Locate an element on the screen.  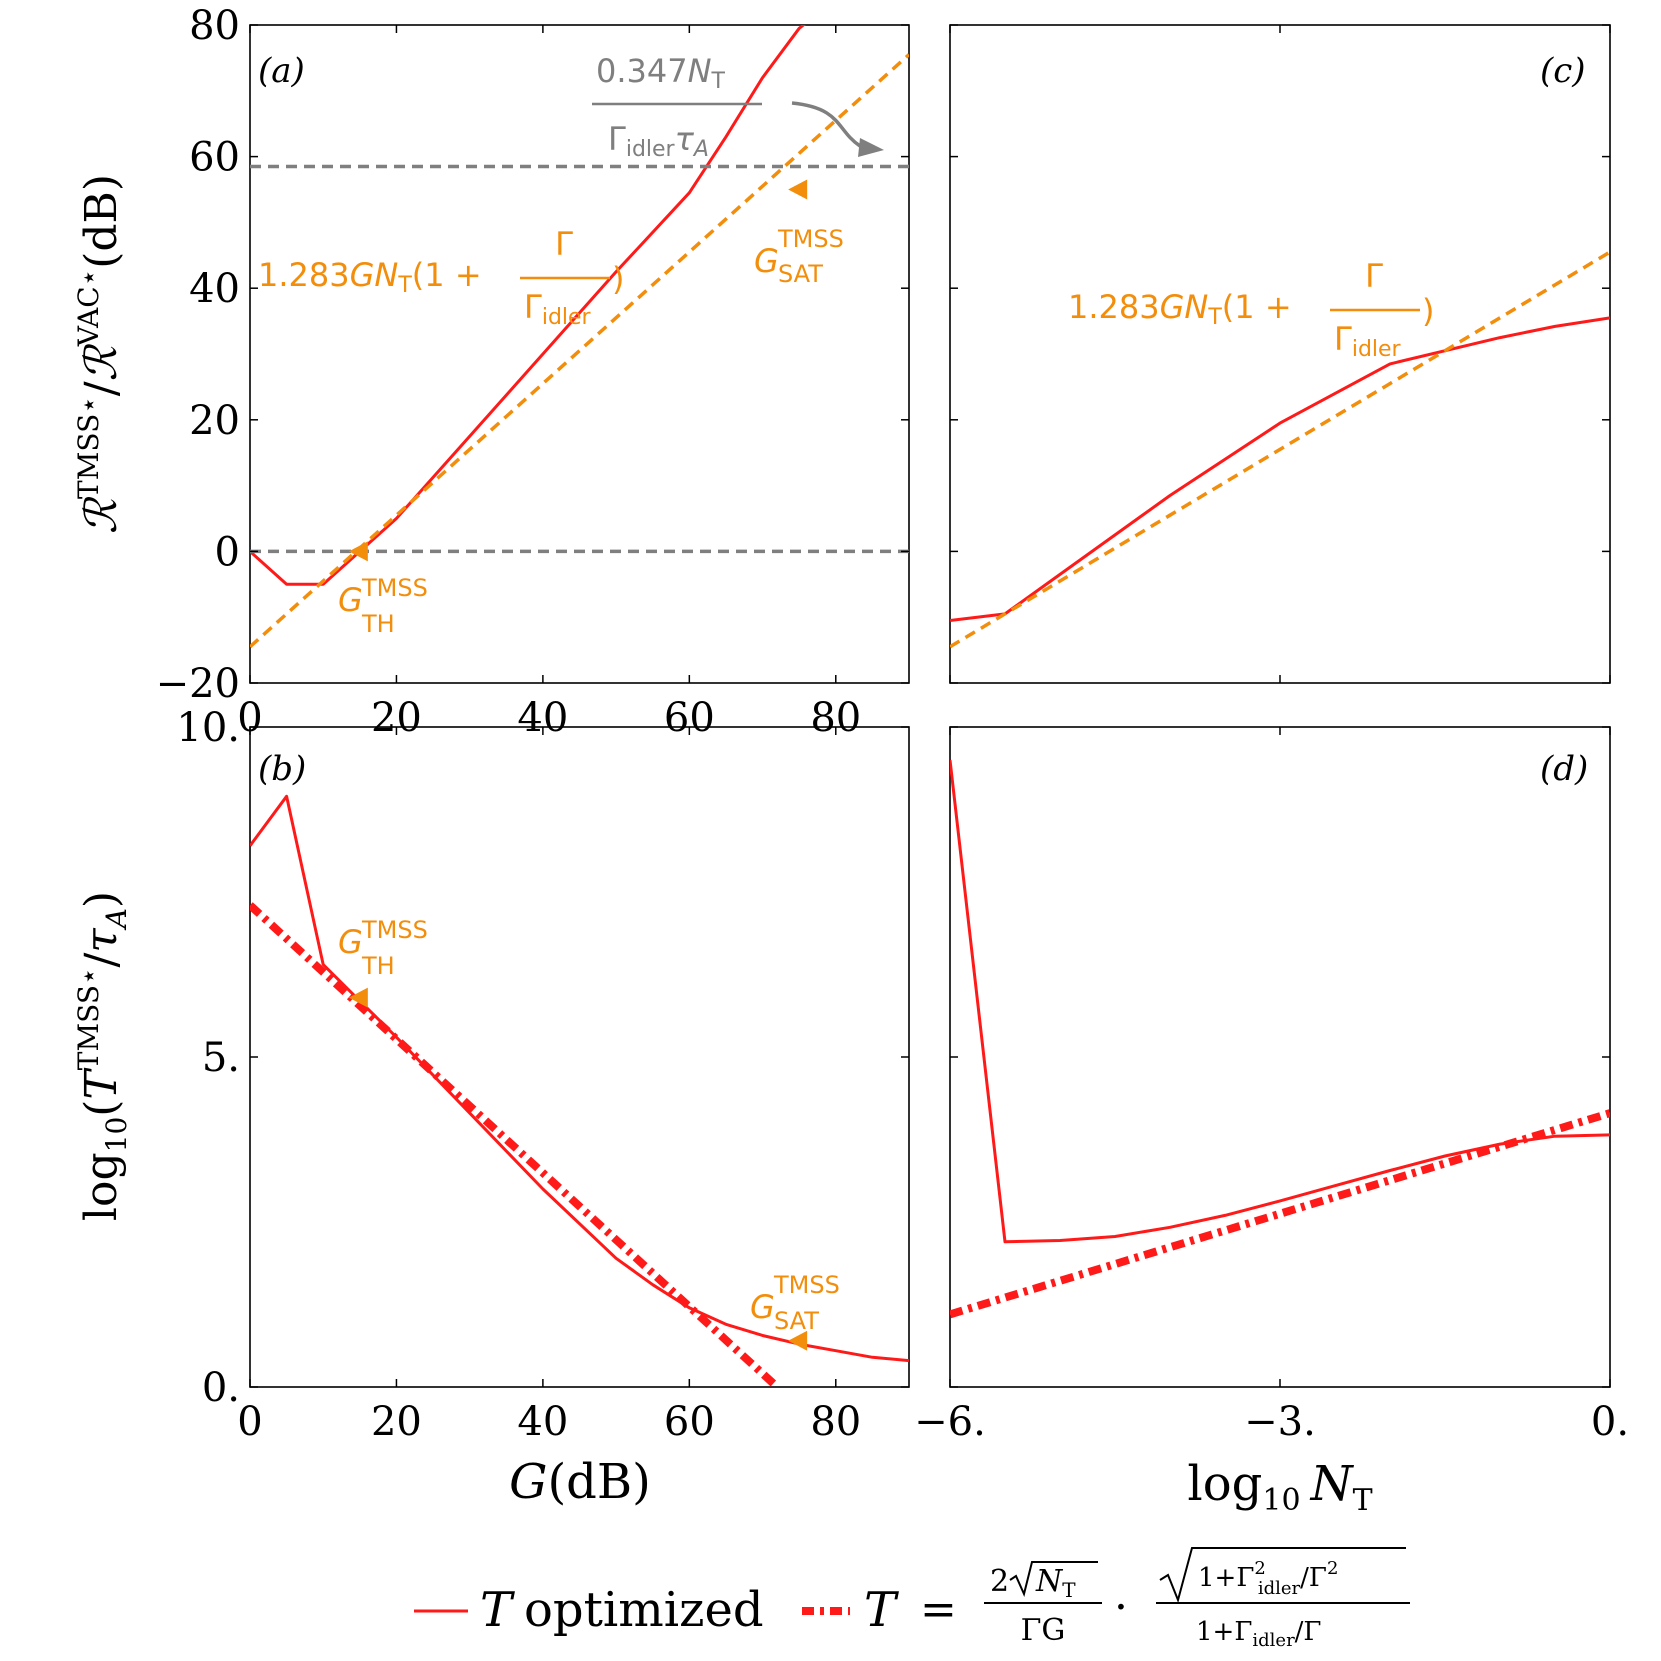
annot-sat-arrow is located at coordinates (826, 124).